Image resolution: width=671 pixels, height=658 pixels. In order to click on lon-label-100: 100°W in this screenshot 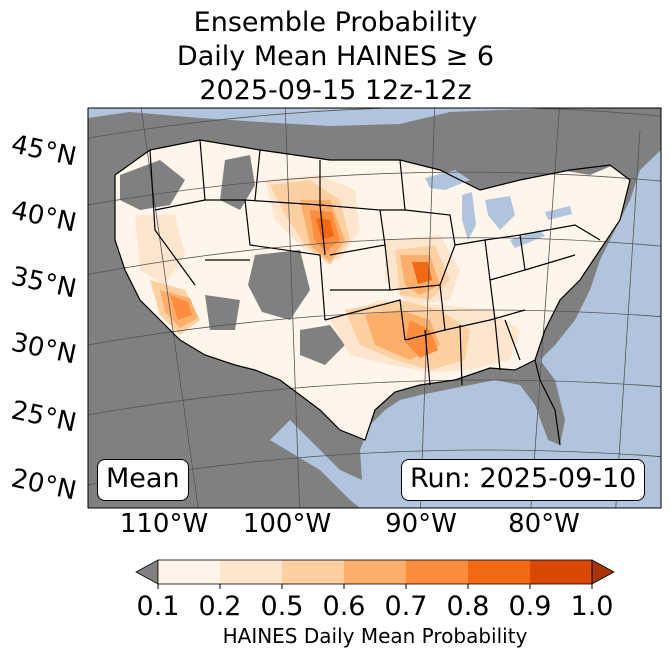, I will do `click(287, 524)`.